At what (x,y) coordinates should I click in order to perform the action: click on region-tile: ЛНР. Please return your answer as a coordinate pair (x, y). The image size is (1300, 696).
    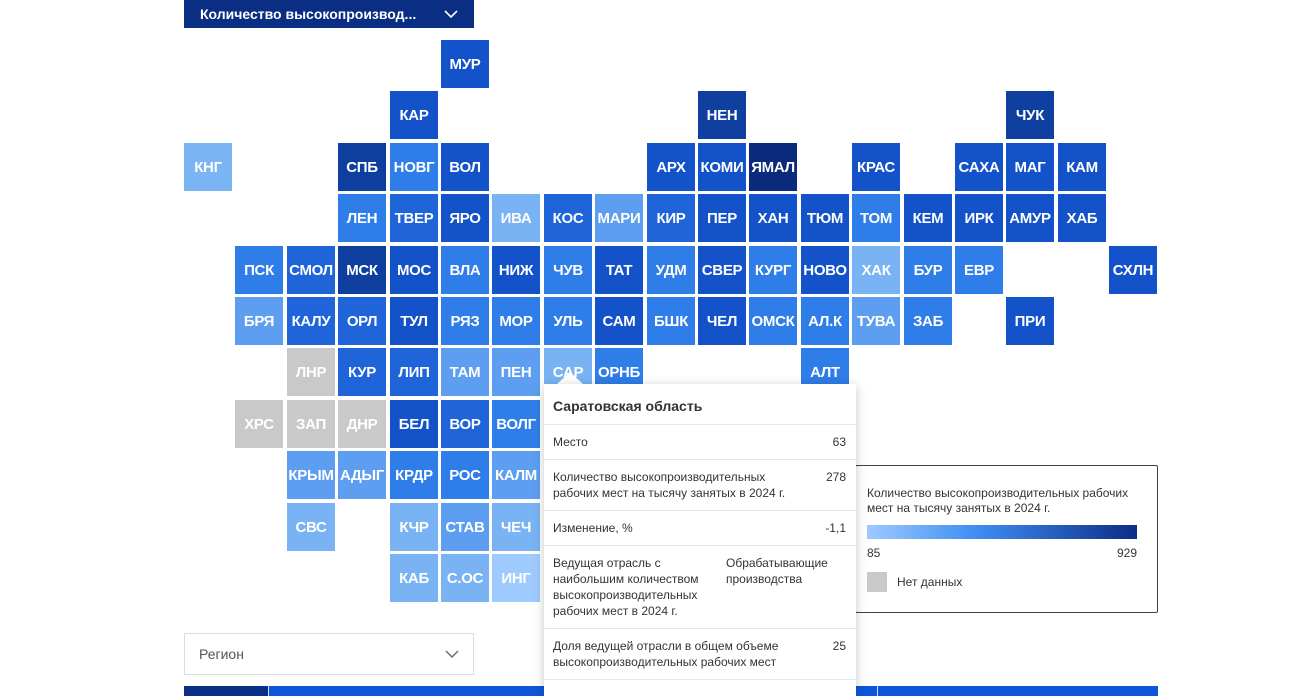
    Looking at the image, I should click on (311, 372).